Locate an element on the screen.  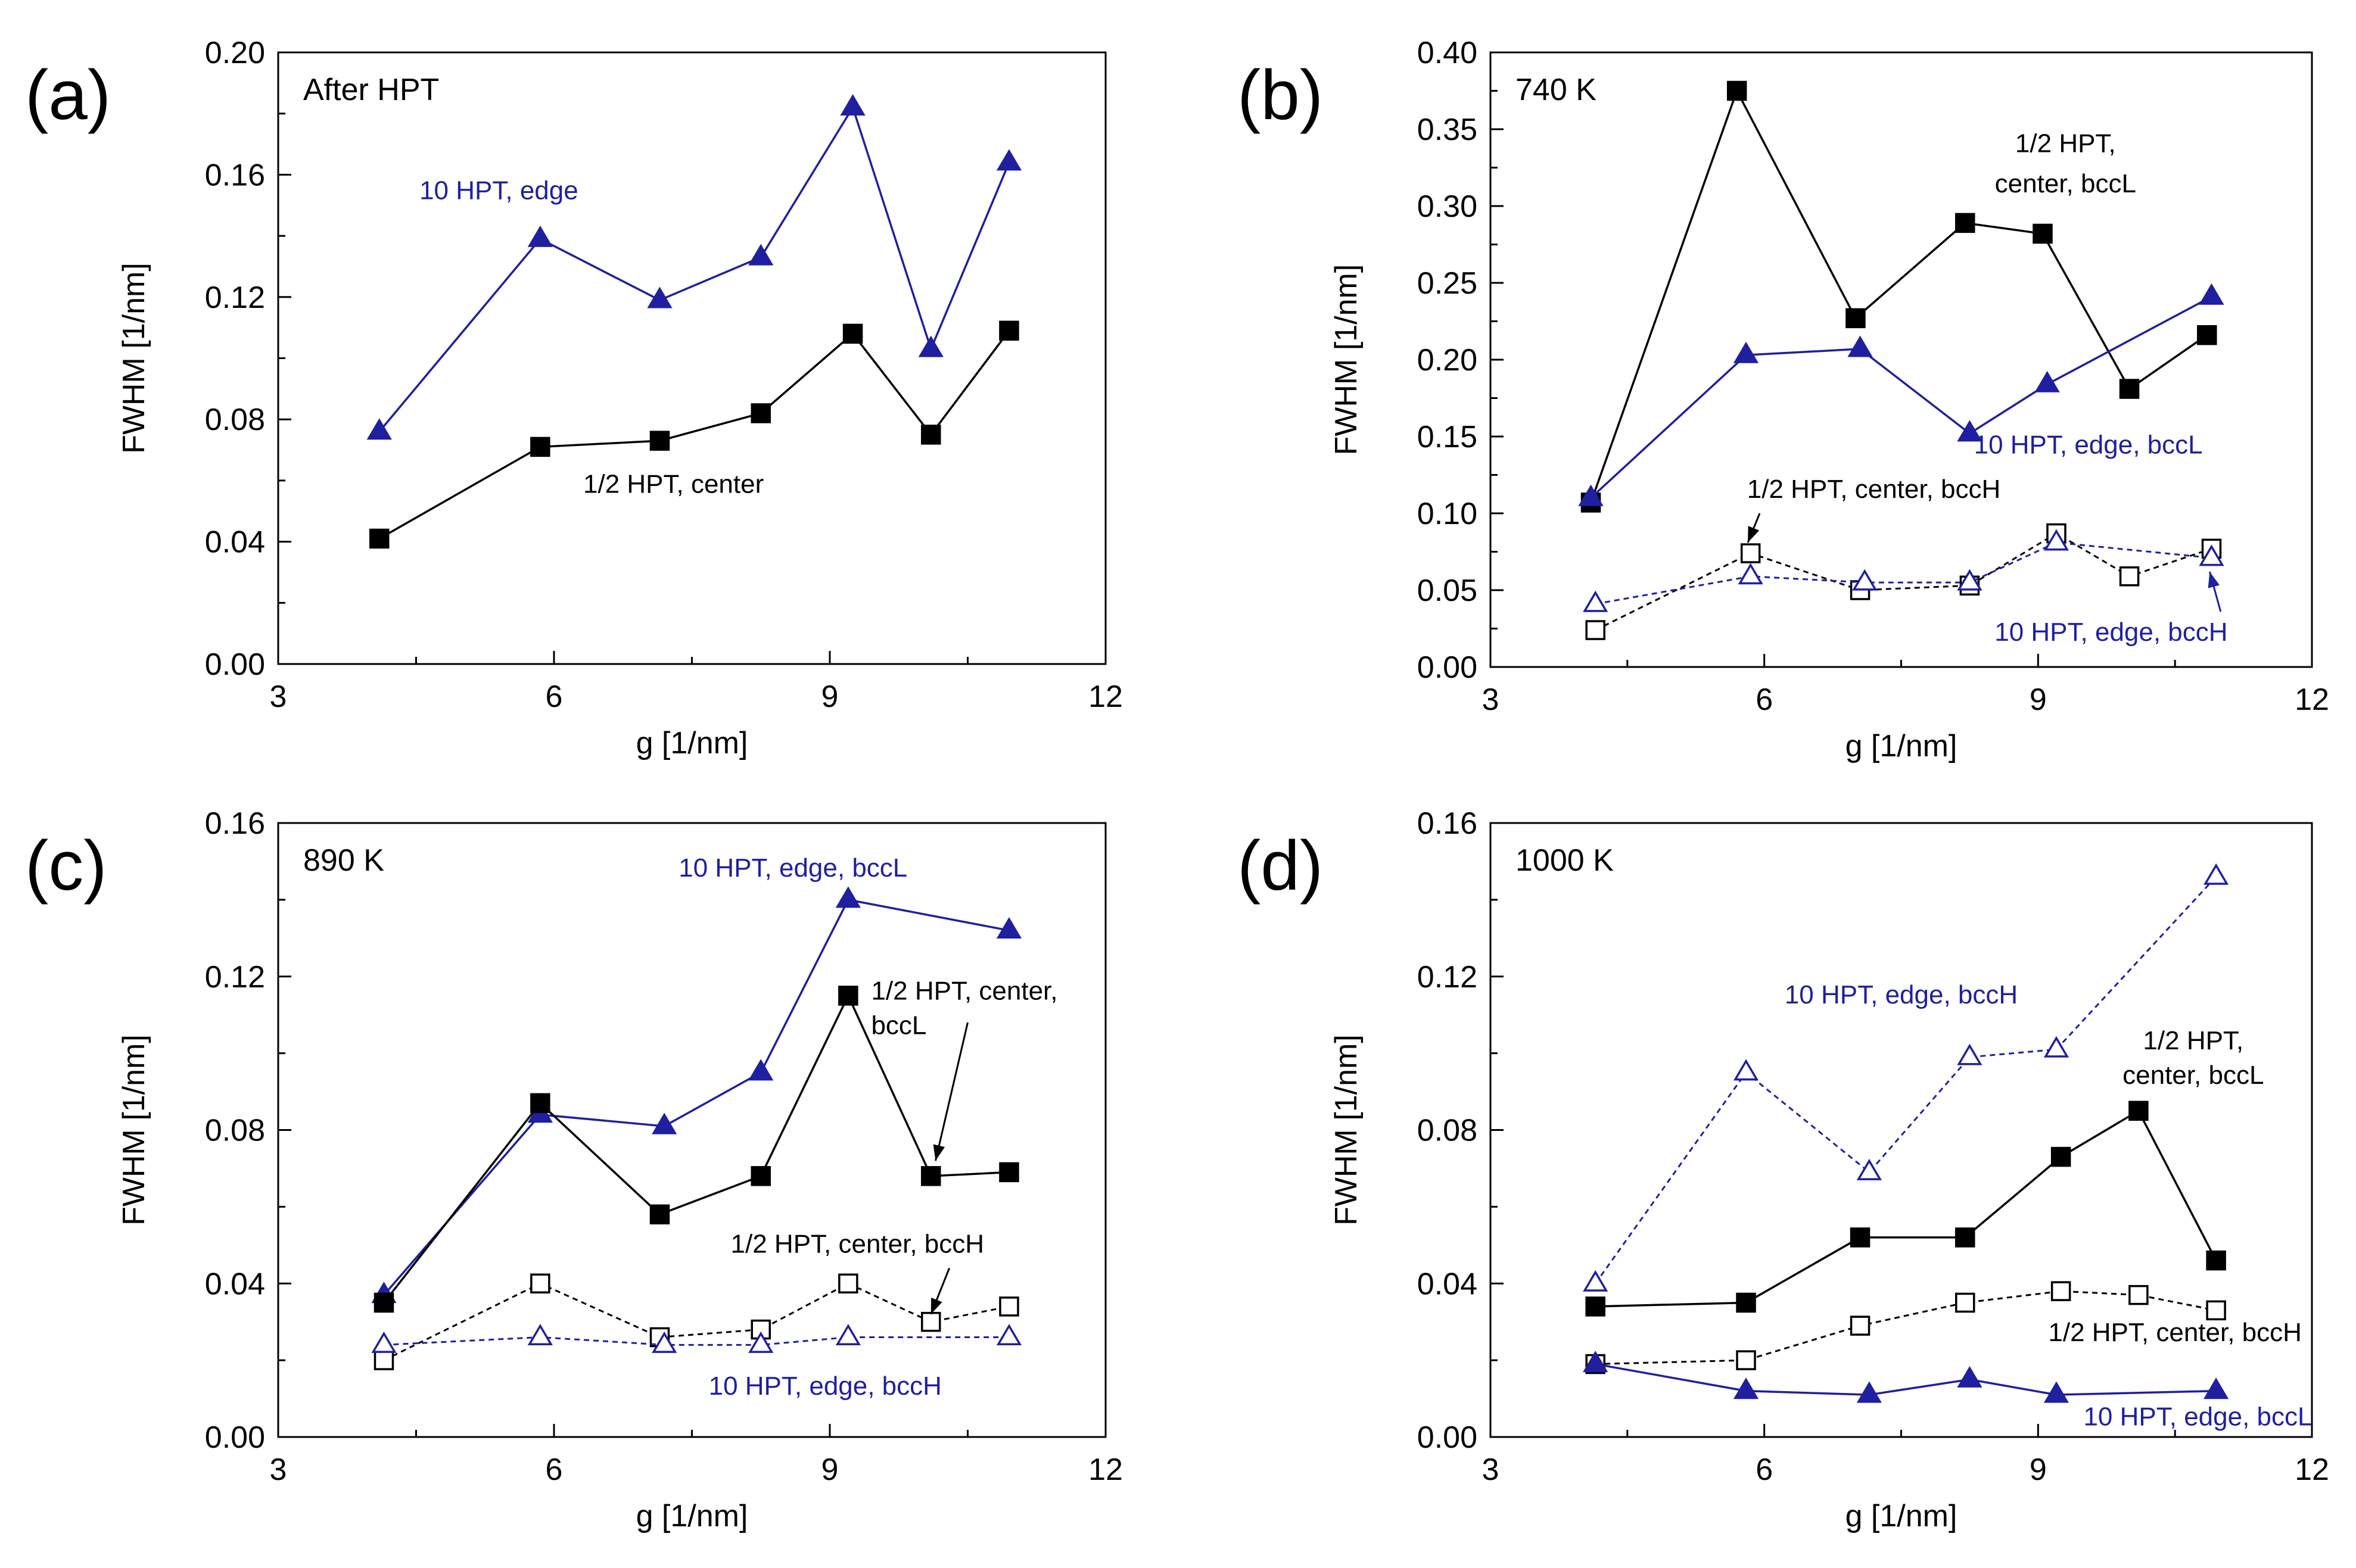
series-10-hpt-edge-bcch is located at coordinates (1906, 1077).